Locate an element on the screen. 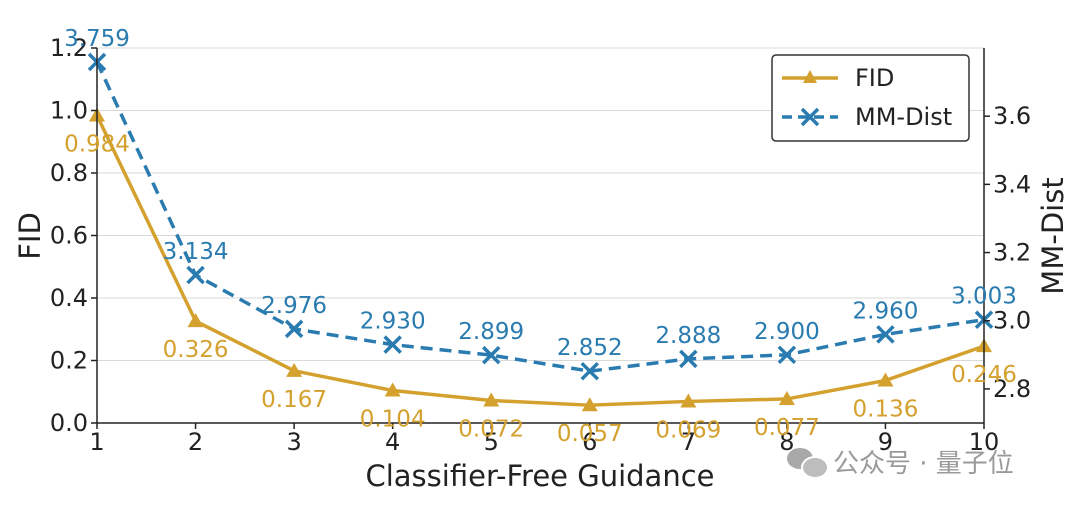 Image resolution: width=1080 pixels, height=505 pixels. fid-data-label-0: 0.984 is located at coordinates (97, 145).